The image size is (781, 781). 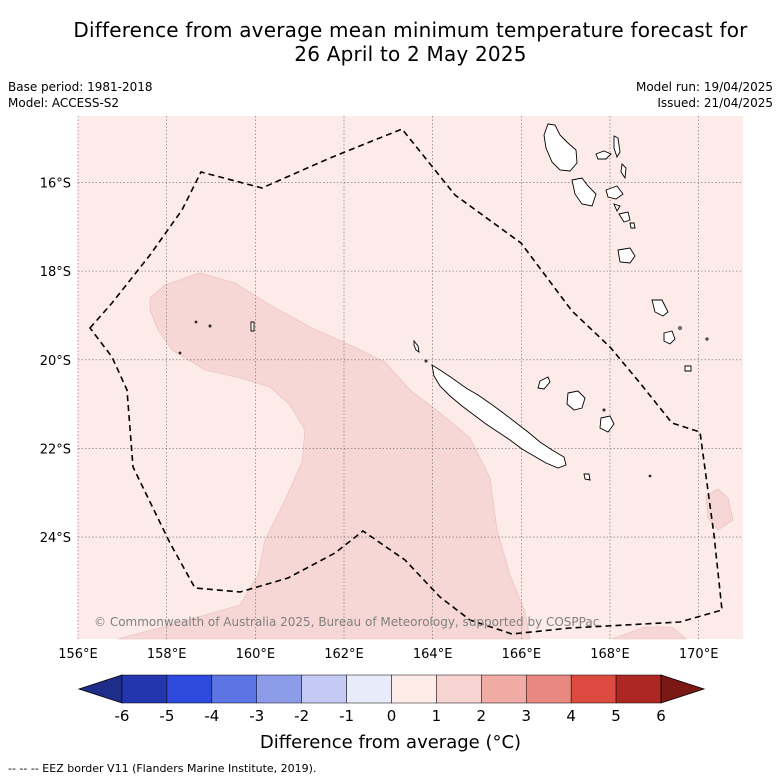 I want to click on ambrym-outline, so click(x=614, y=192).